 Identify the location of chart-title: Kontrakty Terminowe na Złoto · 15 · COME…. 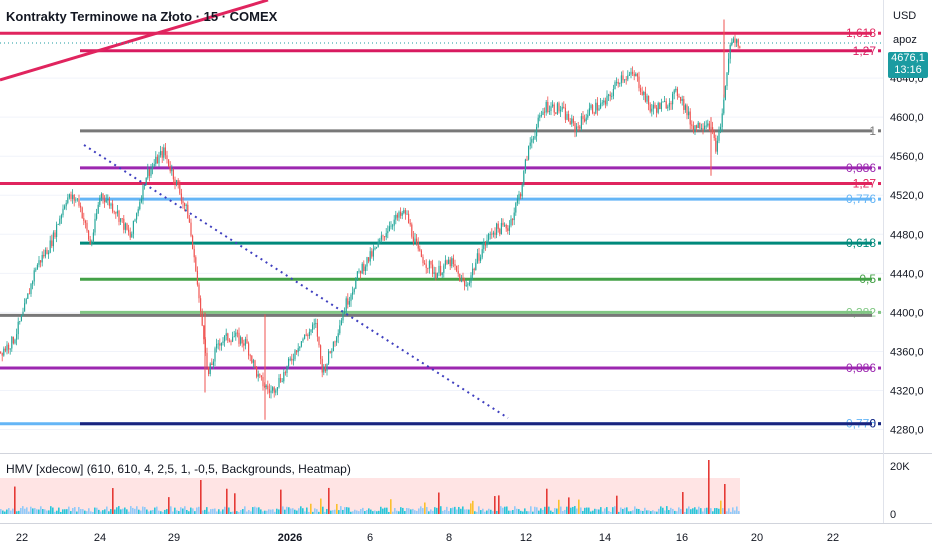
(142, 16).